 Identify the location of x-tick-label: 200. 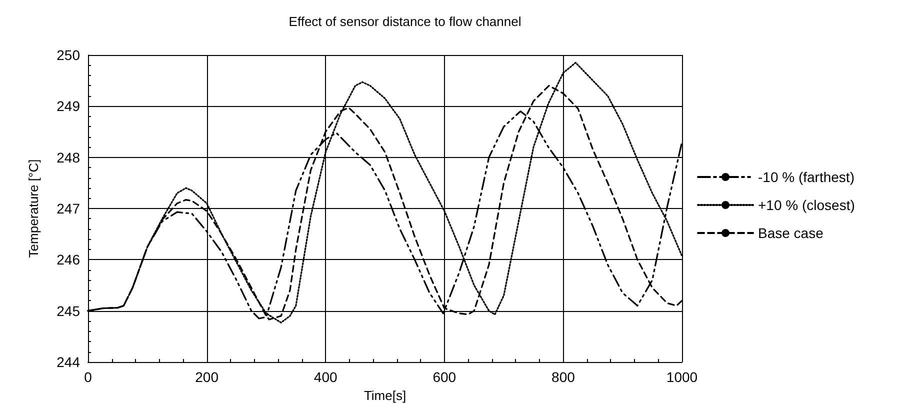
(207, 377).